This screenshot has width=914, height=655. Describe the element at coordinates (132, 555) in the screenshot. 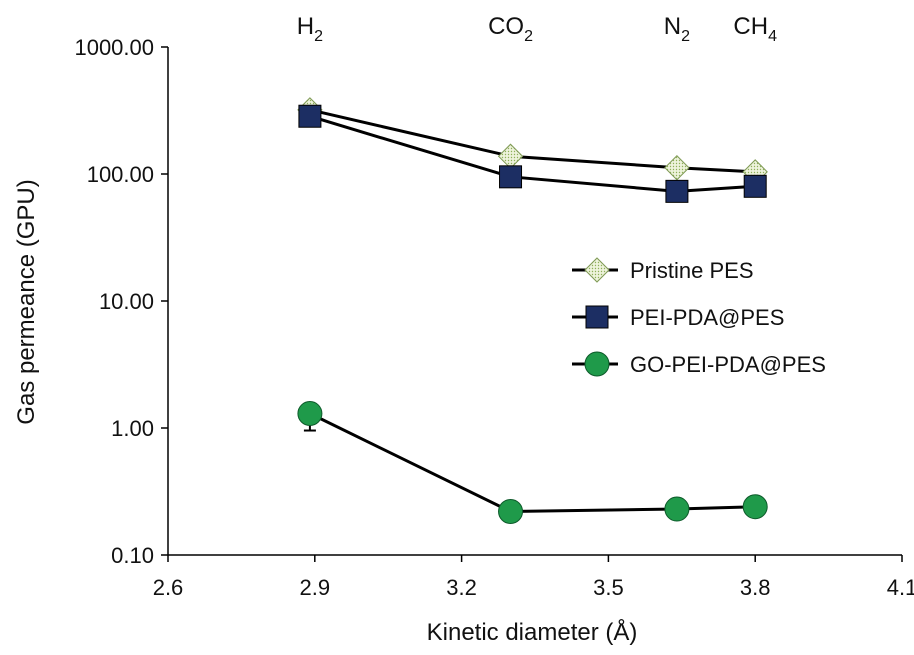

I see `y-tick-label: 0.10` at that location.